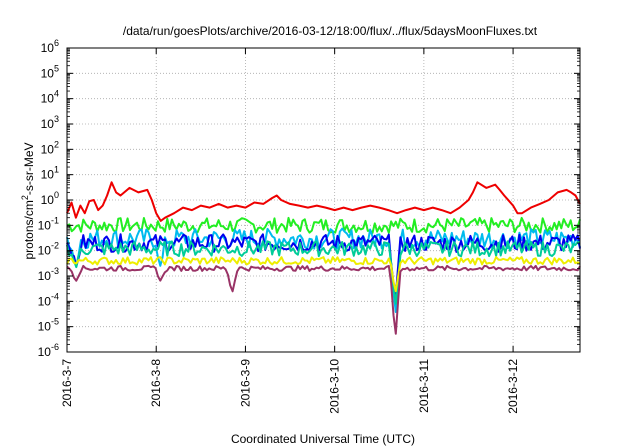  I want to click on y-tick-label: 10⁵, so click(50, 71).